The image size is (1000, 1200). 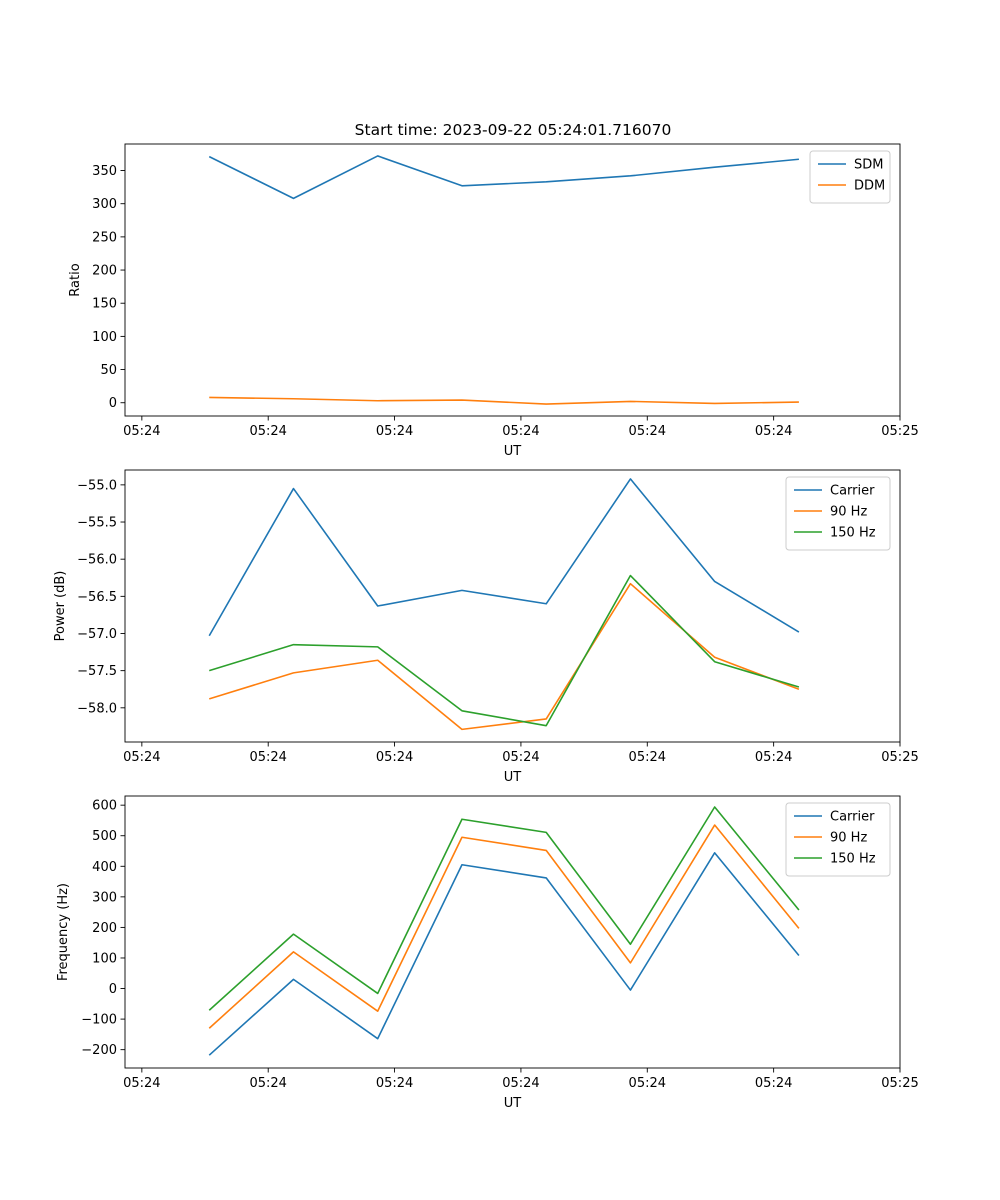 I want to click on y-axis-label: Frequency (Hz), so click(x=63, y=932).